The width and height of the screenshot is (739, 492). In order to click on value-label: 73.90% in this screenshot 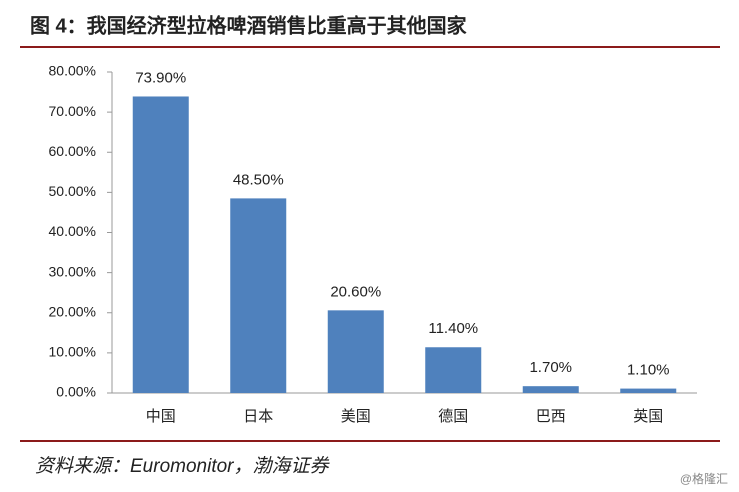, I will do `click(160, 77)`.